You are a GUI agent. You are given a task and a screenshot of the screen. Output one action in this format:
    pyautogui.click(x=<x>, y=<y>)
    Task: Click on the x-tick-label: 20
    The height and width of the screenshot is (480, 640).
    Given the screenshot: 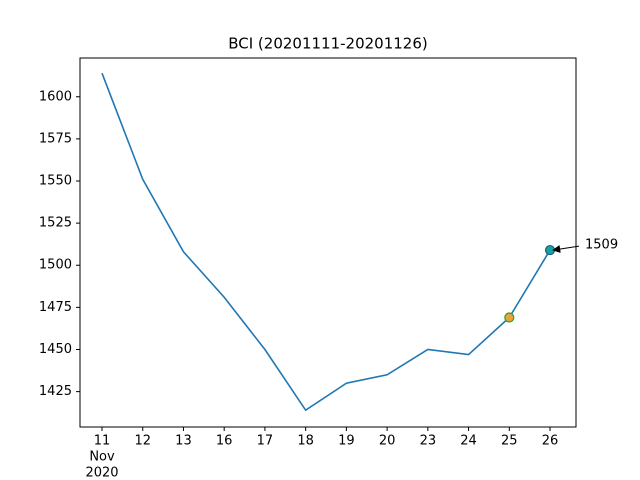 What is the action you would take?
    pyautogui.click(x=387, y=441)
    